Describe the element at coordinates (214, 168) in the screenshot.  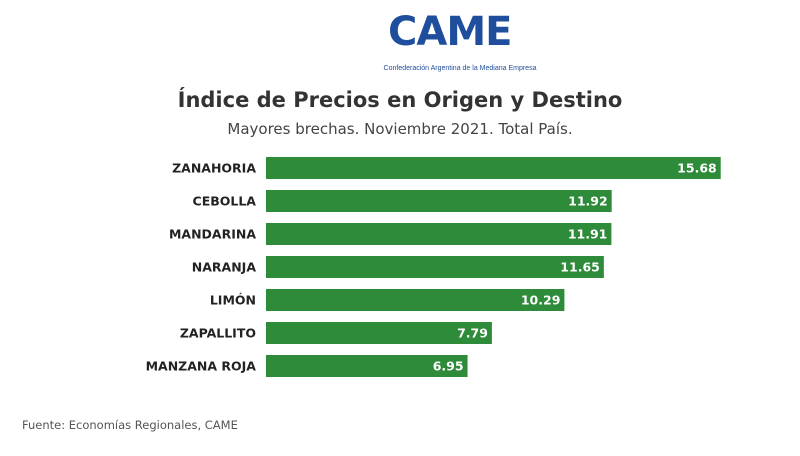
I see `category-label-zanahoria: ZANAHORIA` at that location.